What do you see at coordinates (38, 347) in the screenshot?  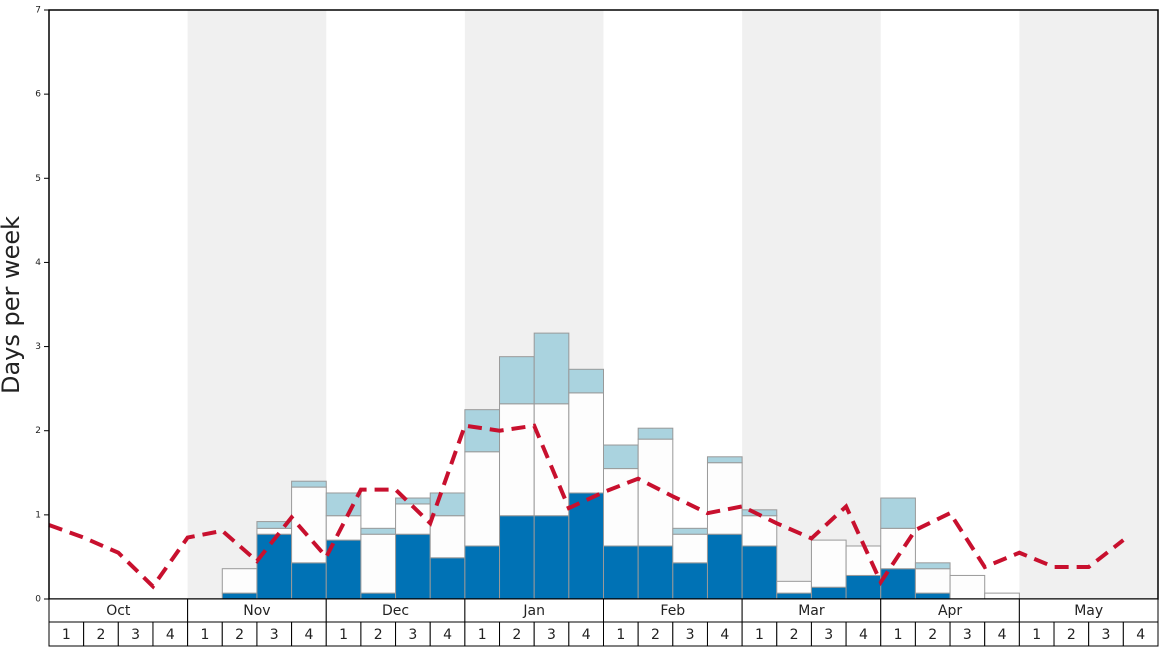 I see `y-tick-label: 3` at bounding box center [38, 347].